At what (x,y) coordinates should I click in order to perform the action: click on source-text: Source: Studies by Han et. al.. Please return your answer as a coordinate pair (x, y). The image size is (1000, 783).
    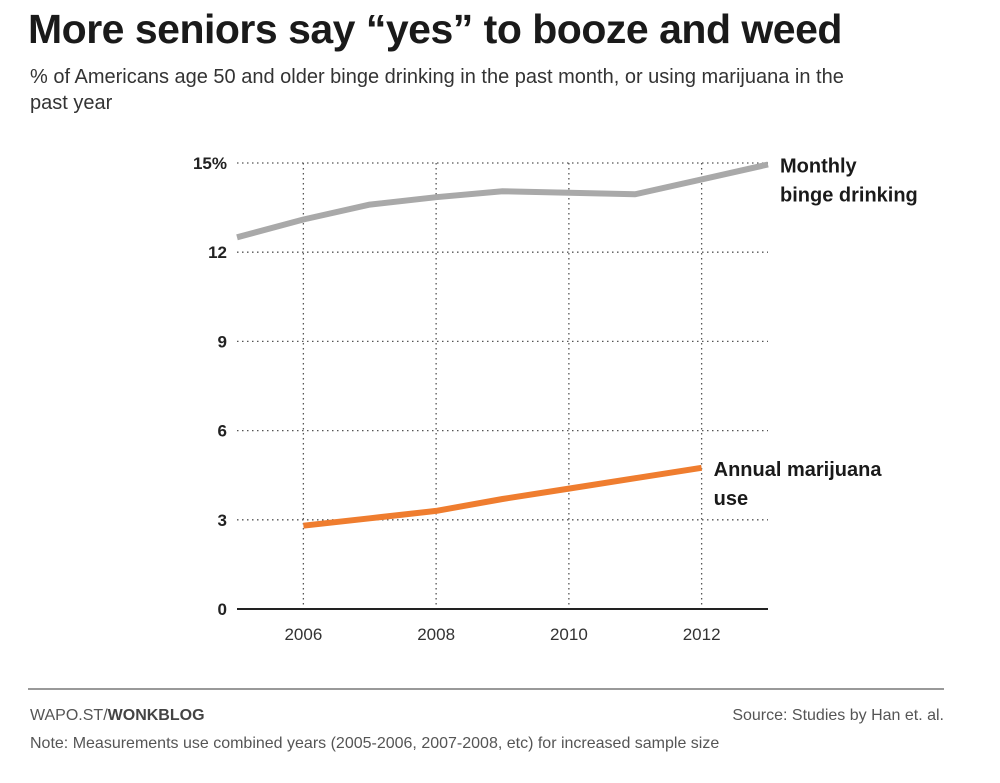
    Looking at the image, I should click on (838, 715).